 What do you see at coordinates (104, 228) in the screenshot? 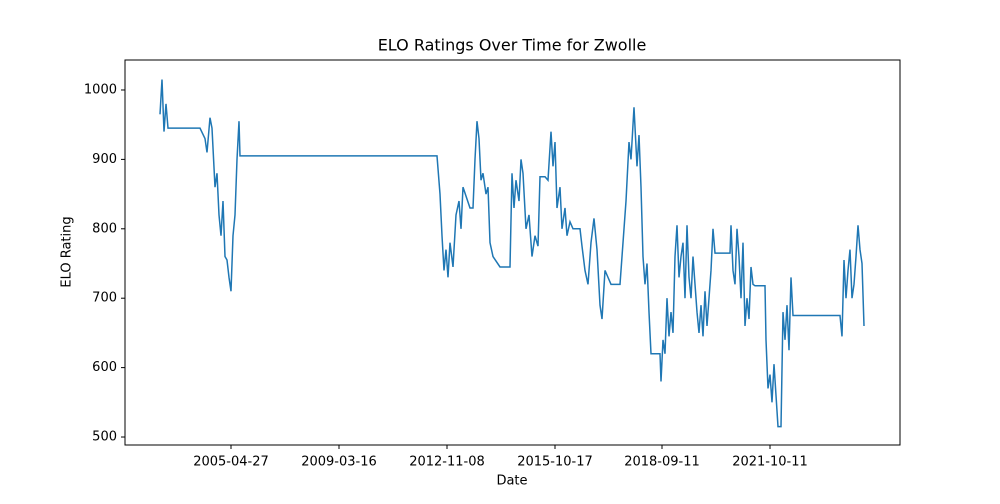
I see `y-tick-label: 800` at bounding box center [104, 228].